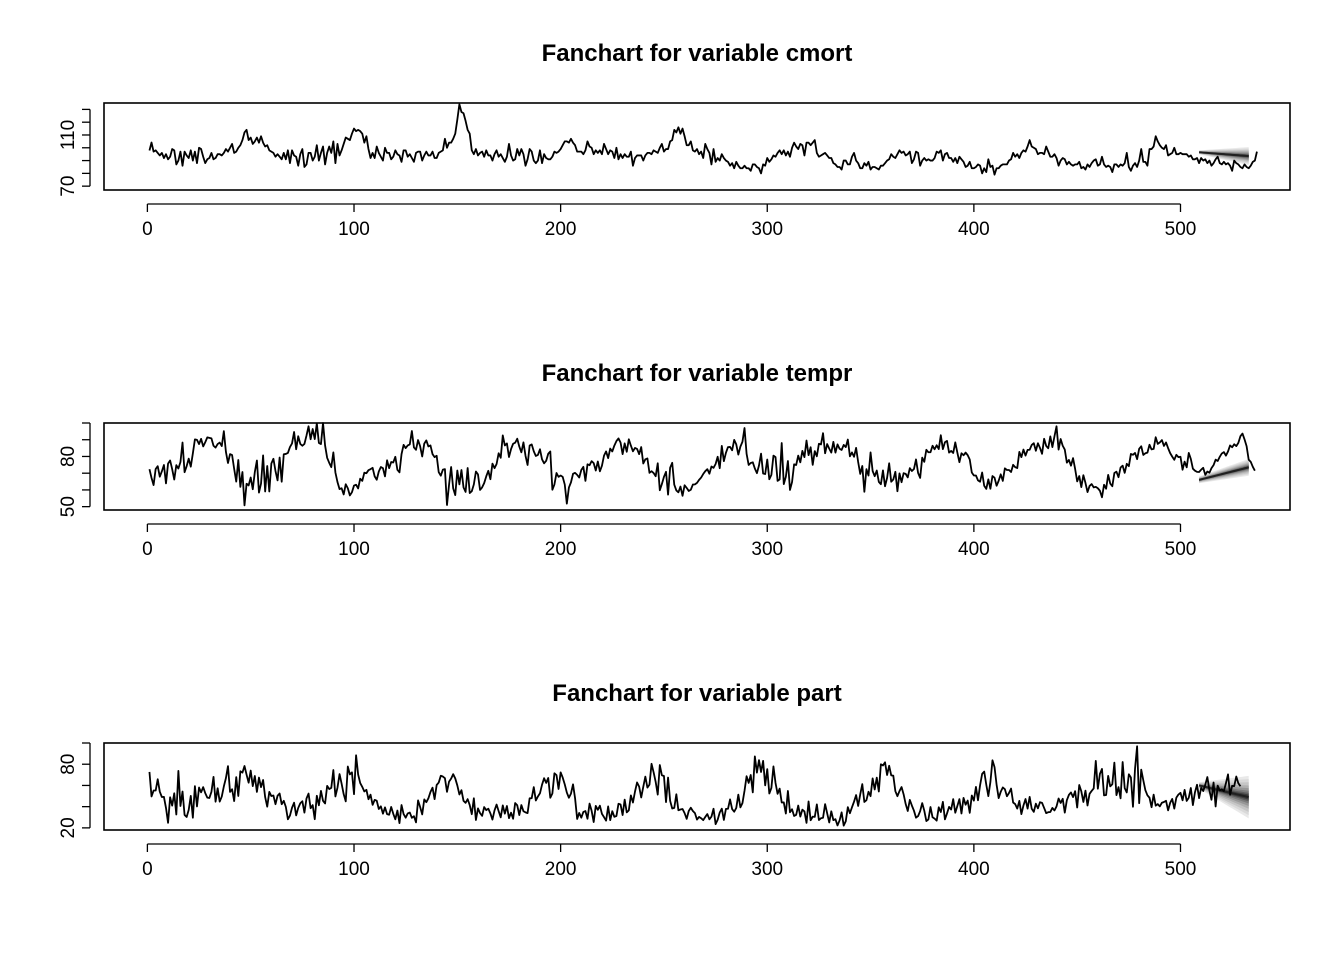  Describe the element at coordinates (974, 549) in the screenshot. I see `tempr-x-tick-label: 400` at that location.